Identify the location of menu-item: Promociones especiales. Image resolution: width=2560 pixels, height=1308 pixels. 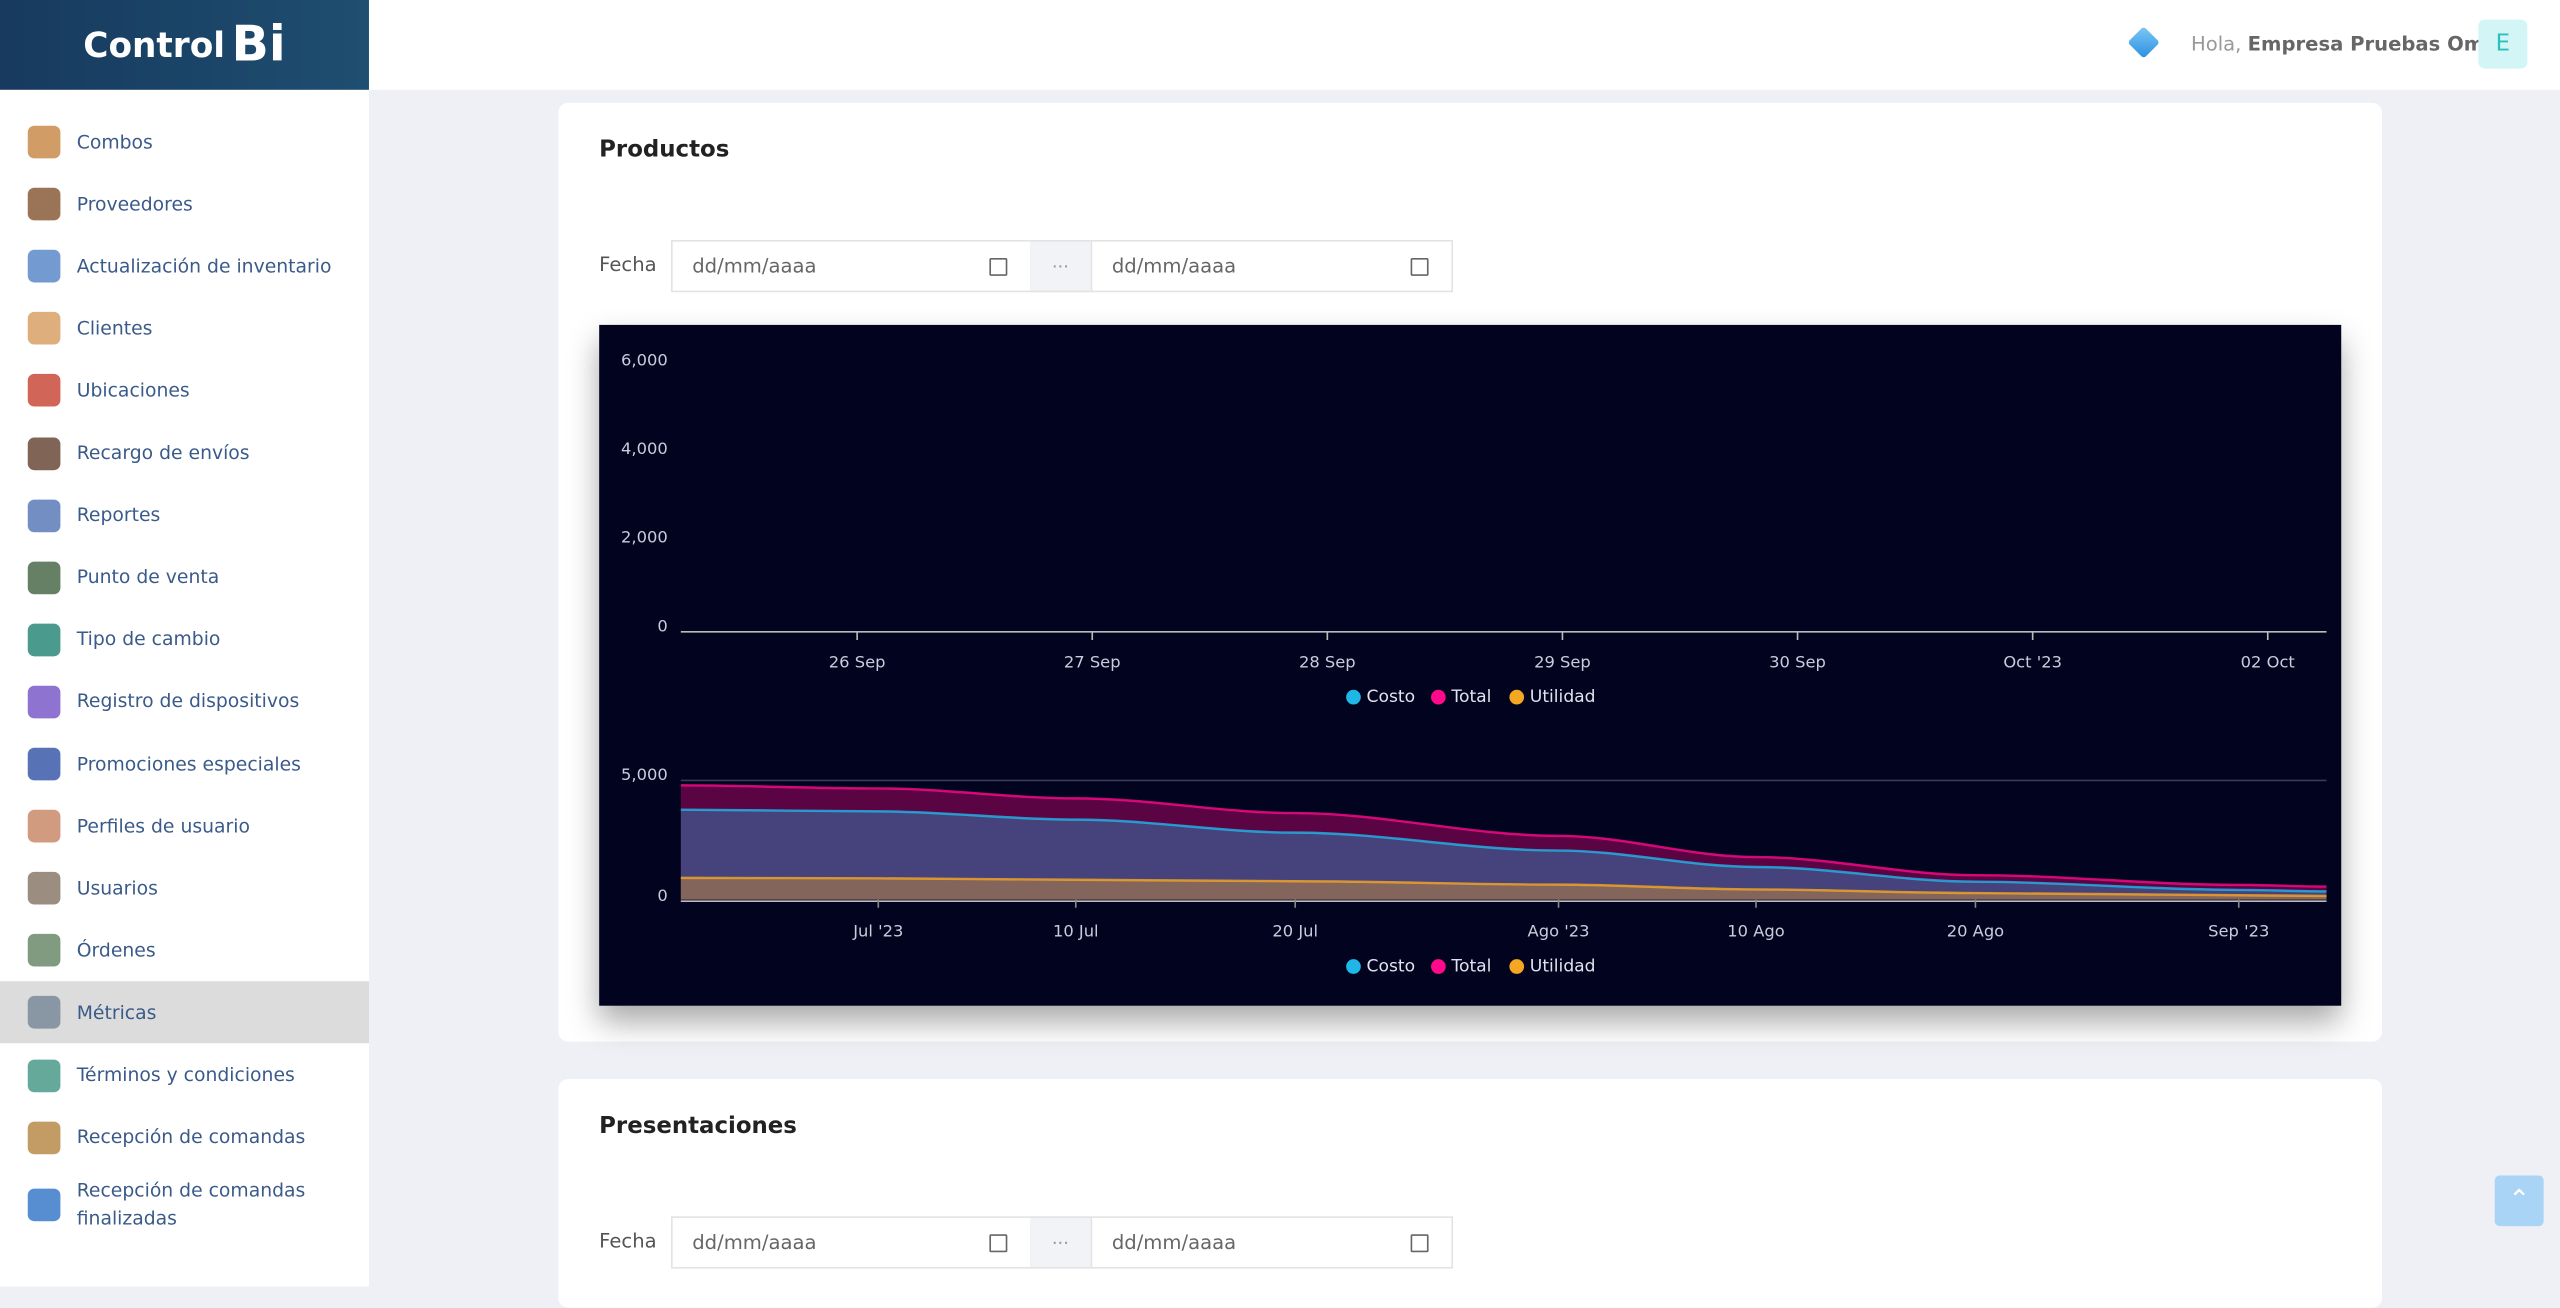
(184, 764).